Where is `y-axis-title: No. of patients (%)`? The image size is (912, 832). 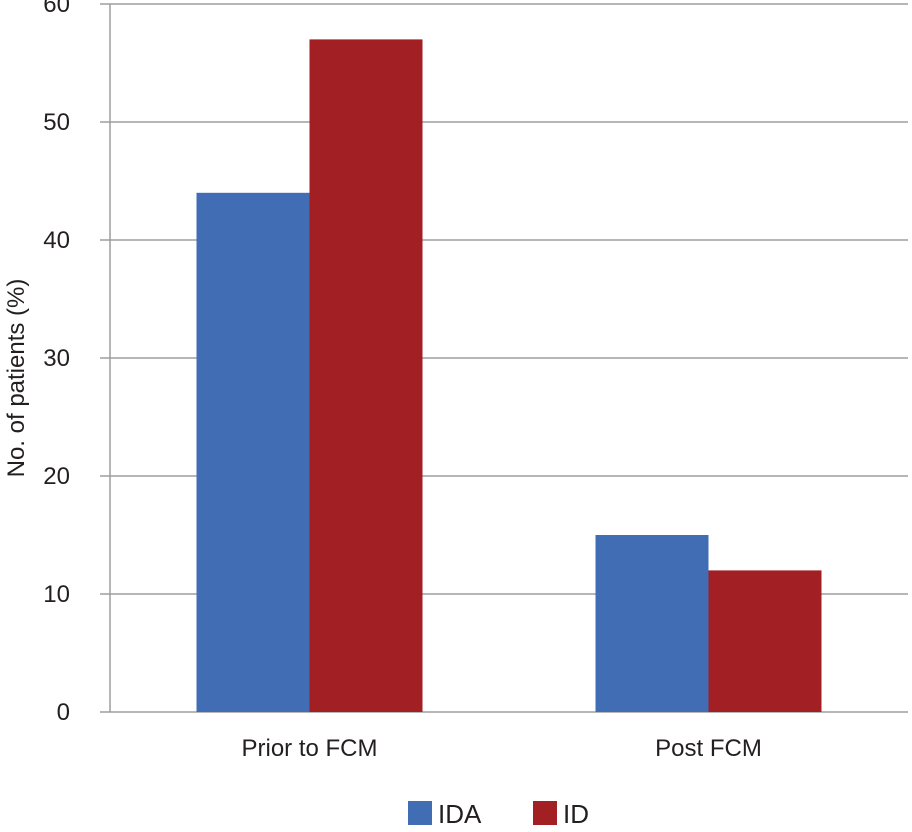
y-axis-title: No. of patients (%) is located at coordinates (16, 378).